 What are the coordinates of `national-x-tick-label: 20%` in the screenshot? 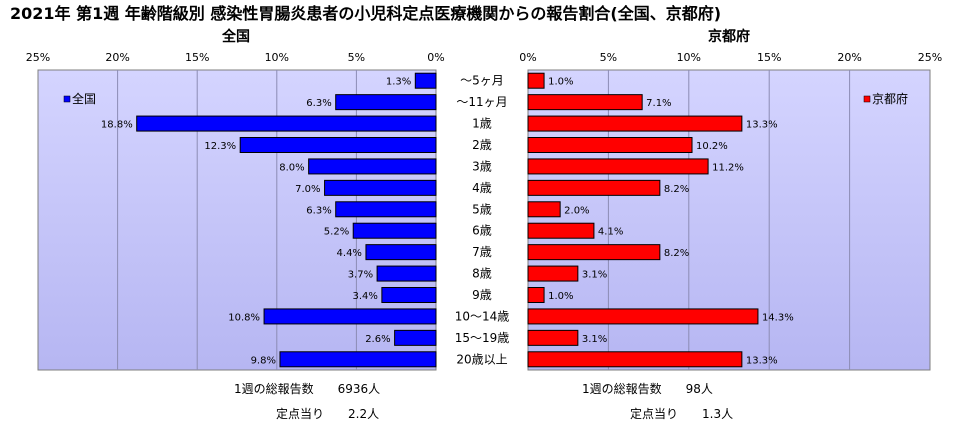 It's located at (117, 57).